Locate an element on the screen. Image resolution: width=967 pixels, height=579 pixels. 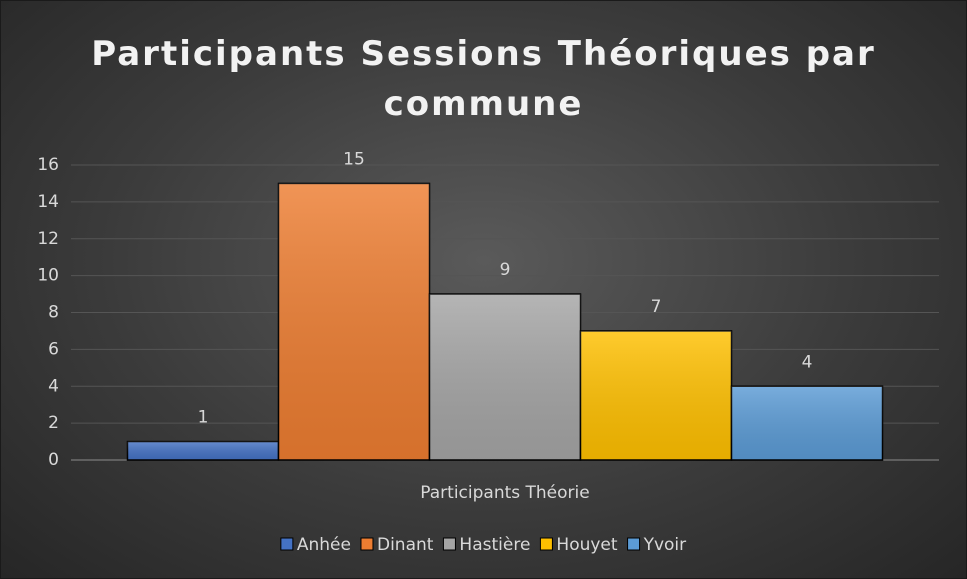
data-label: 15 is located at coordinates (354, 159).